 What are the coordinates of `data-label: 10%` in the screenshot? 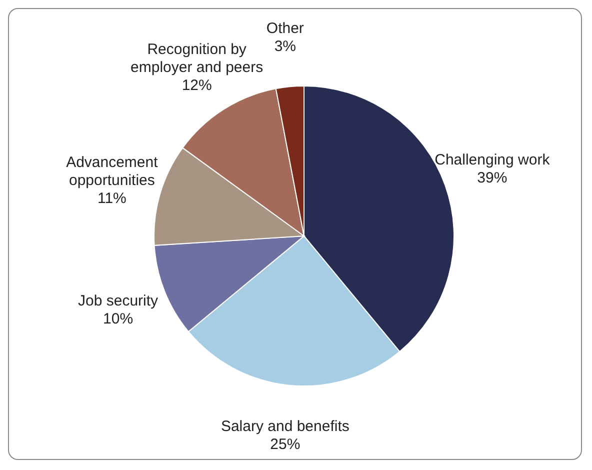 It's located at (118, 319).